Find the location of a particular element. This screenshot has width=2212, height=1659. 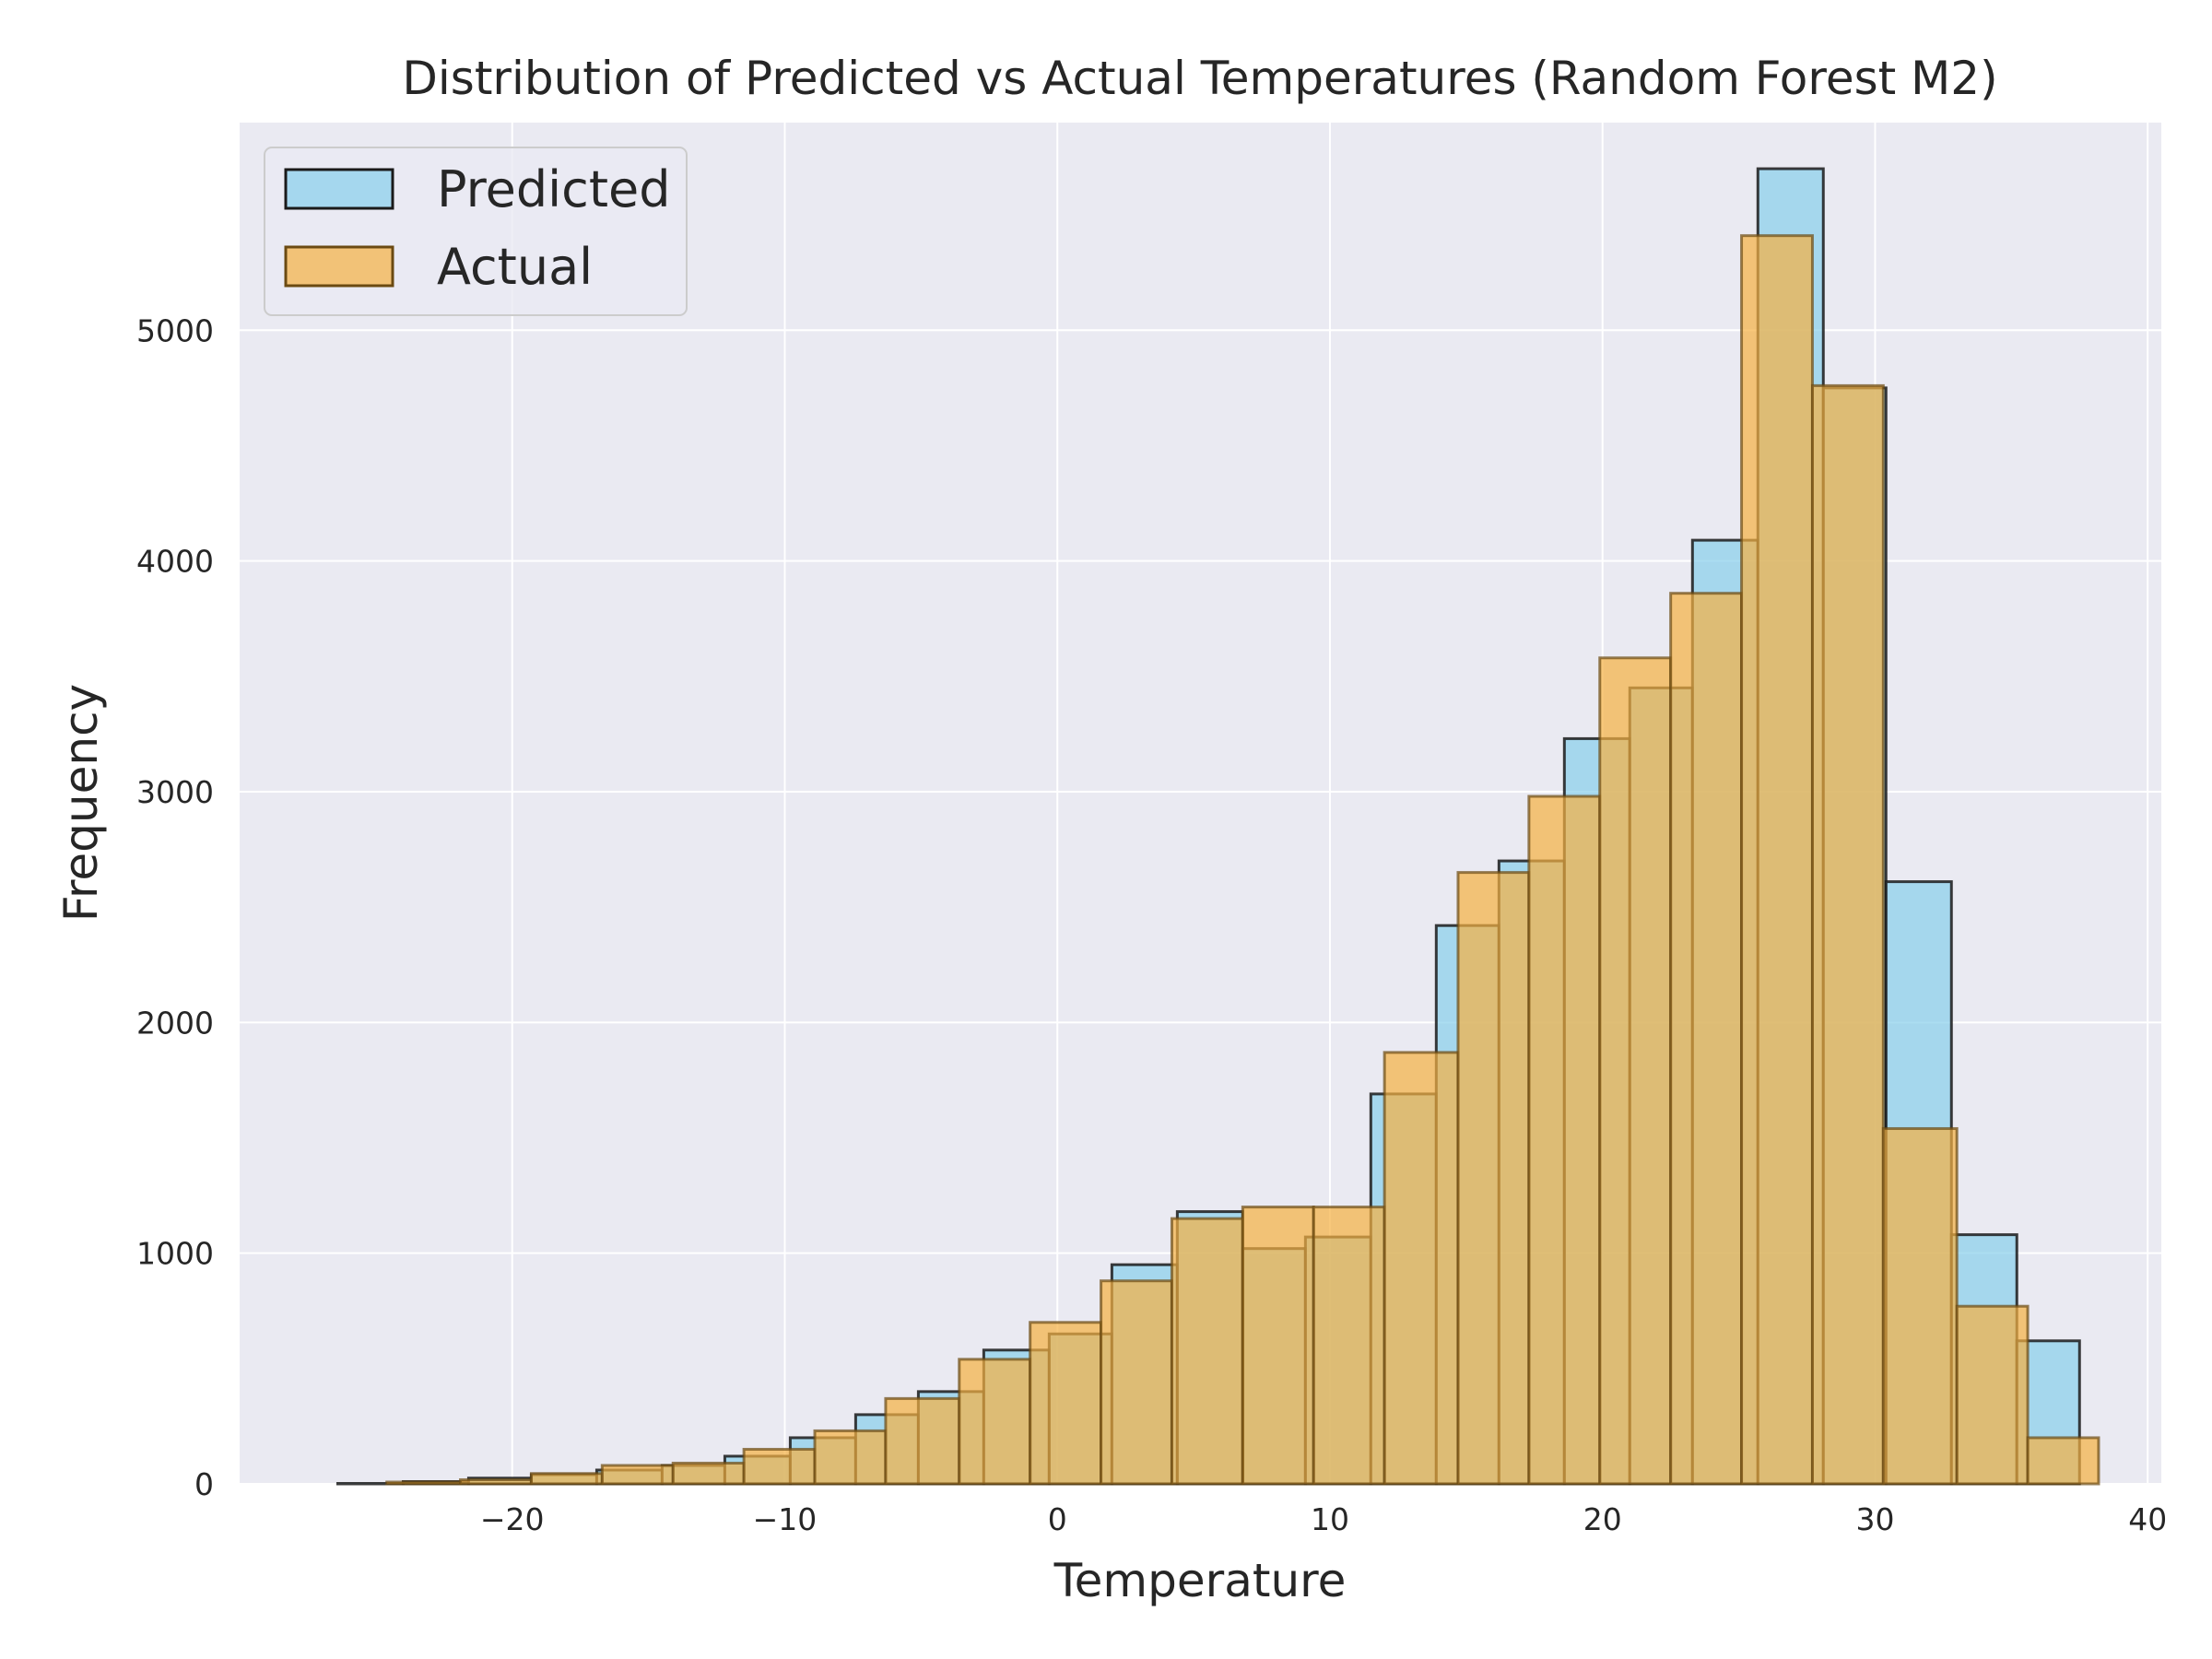

y-tick-label: 3000 is located at coordinates (175, 792).